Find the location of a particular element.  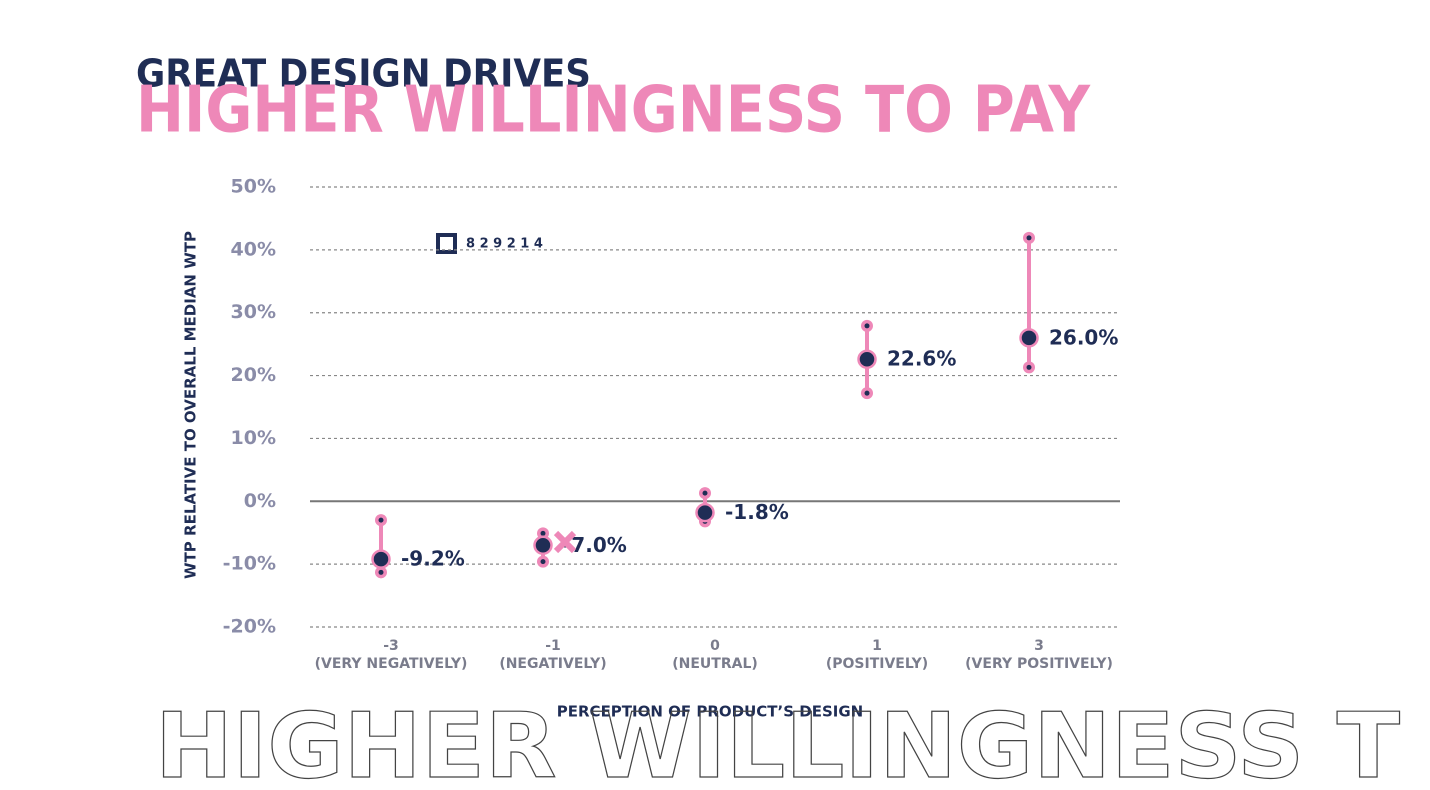

value-label: -1.8% is located at coordinates (757, 512).